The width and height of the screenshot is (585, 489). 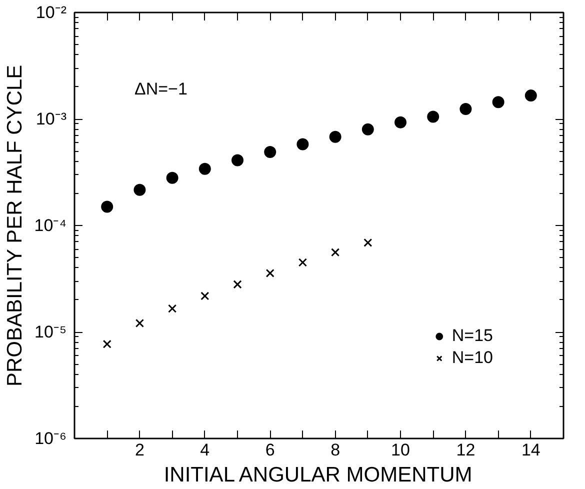 What do you see at coordinates (335, 450) in the screenshot?
I see `x-tick-label: 8` at bounding box center [335, 450].